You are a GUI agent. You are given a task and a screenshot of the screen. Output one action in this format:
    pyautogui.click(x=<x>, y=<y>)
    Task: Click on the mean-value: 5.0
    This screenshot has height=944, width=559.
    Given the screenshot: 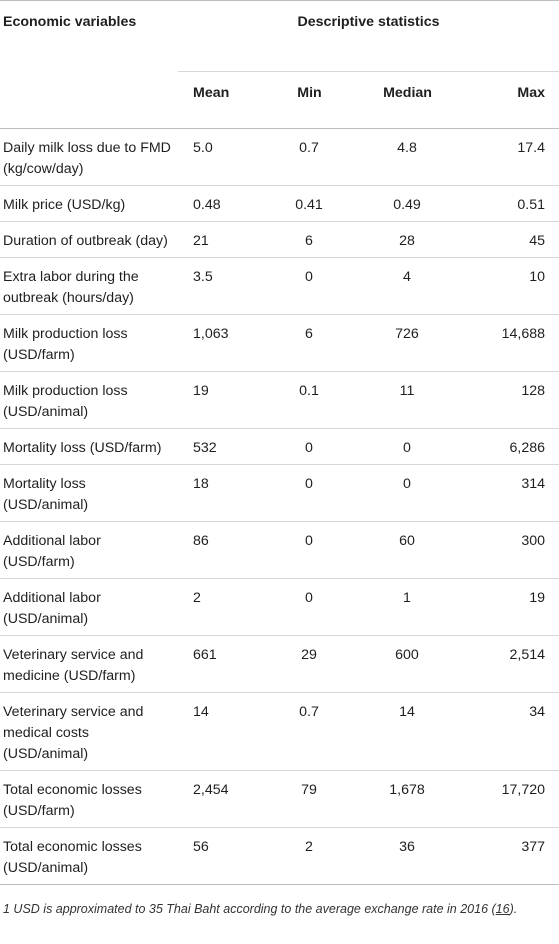 What is the action you would take?
    pyautogui.click(x=225, y=157)
    